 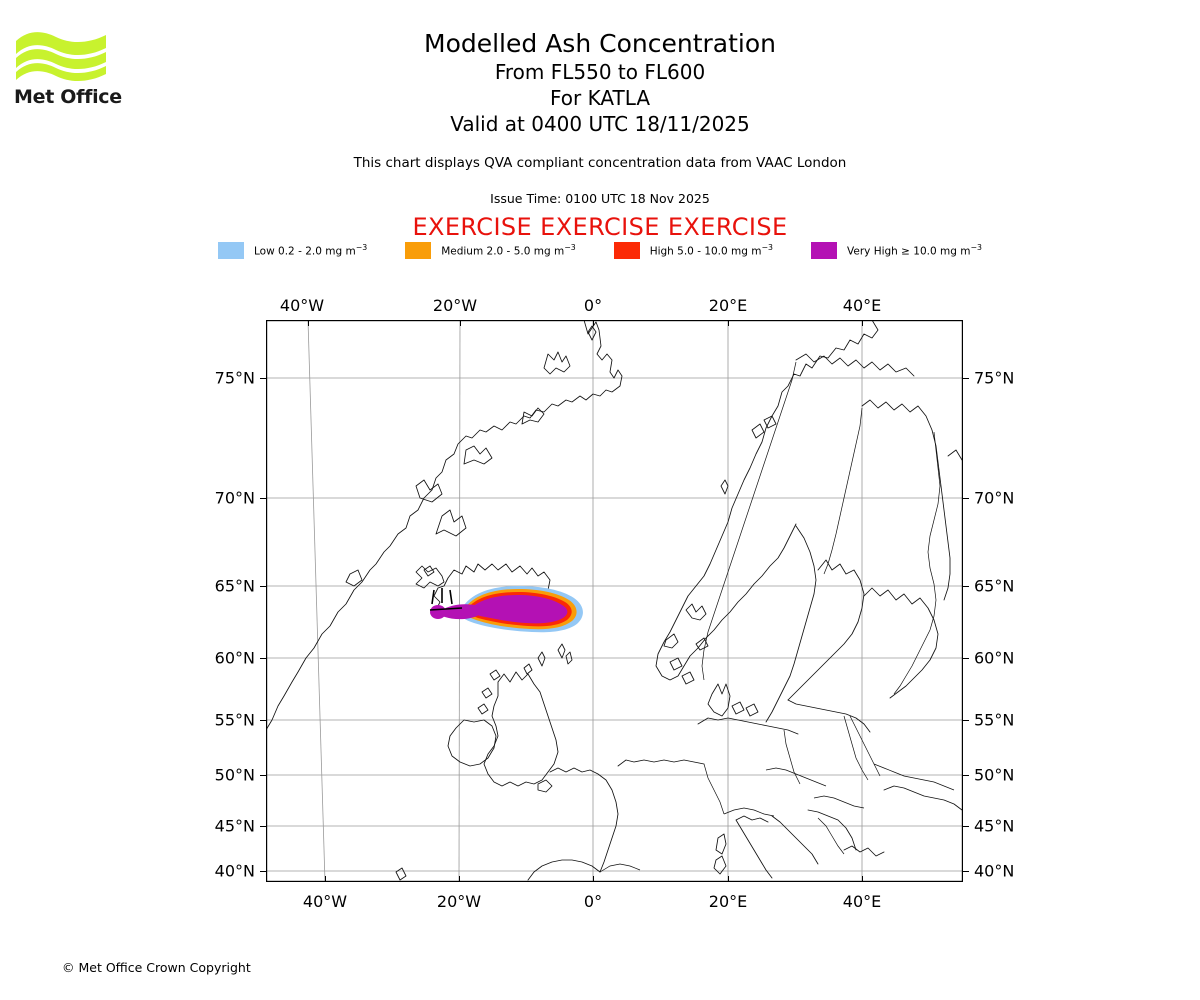 What do you see at coordinates (826, 630) in the screenshot?
I see `coastline-gulf-bothnia` at bounding box center [826, 630].